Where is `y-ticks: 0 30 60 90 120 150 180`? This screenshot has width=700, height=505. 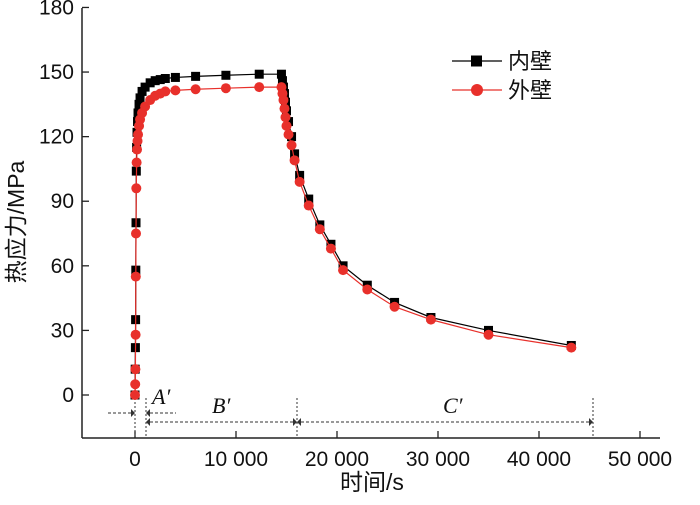
y-ticks: 0 30 60 90 120 150 180 is located at coordinates (64, 203).